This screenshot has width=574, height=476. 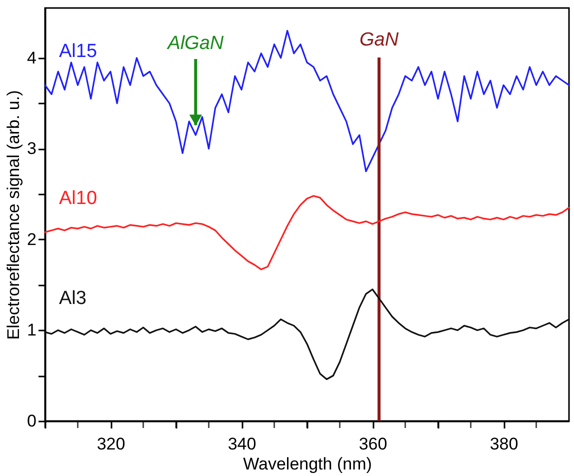 What do you see at coordinates (31, 239) in the screenshot?
I see `y-tick-label: 2` at bounding box center [31, 239].